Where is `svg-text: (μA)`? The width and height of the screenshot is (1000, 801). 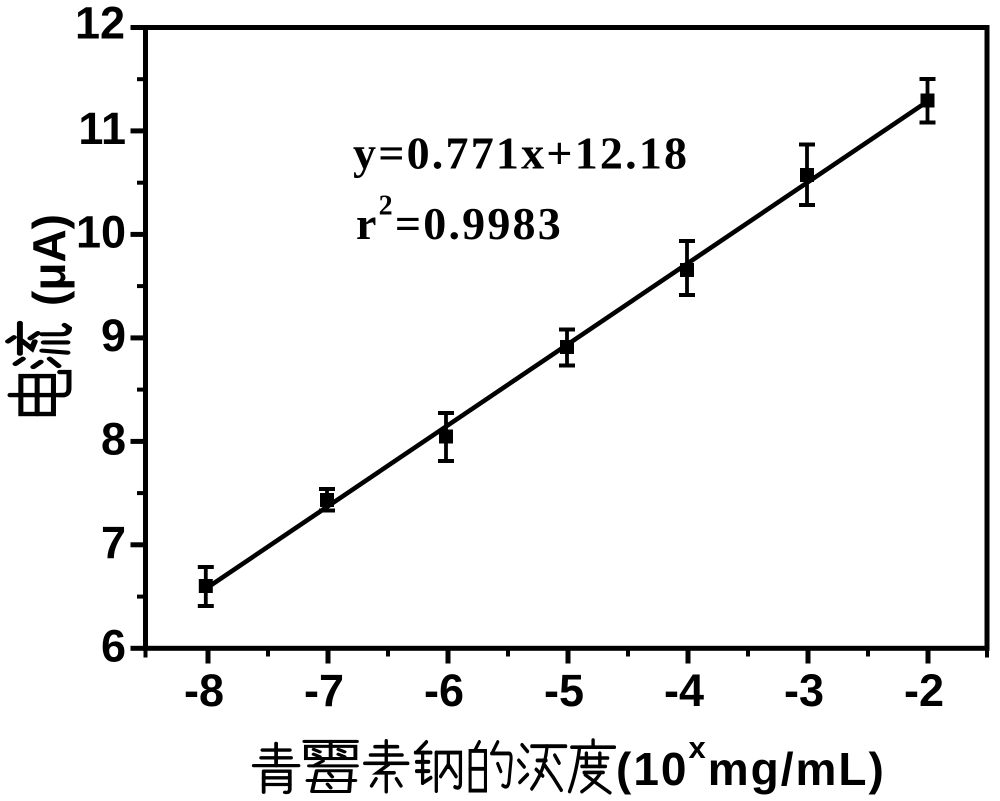 svg-text: (μA) is located at coordinates (49, 260).